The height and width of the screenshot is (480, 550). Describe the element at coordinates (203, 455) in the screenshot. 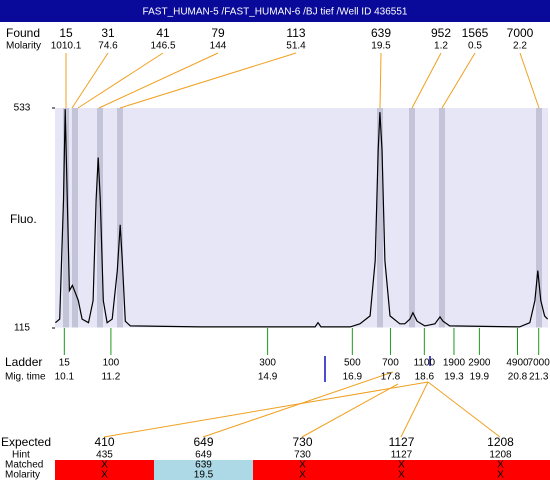

I see `hint-value: 649` at that location.